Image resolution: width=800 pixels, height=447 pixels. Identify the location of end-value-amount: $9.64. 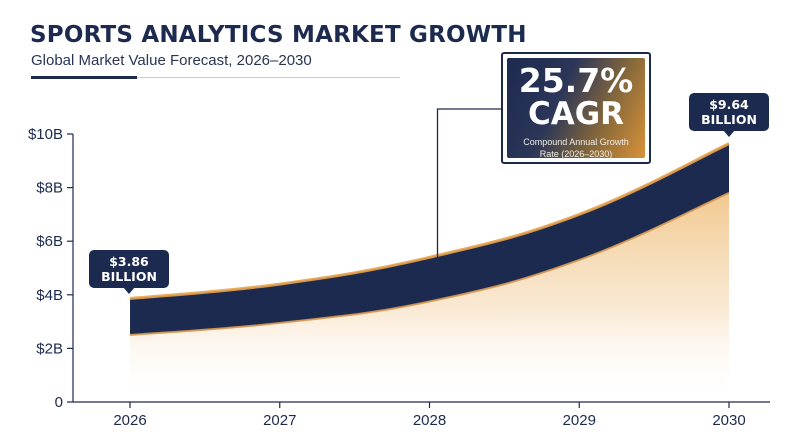
(729, 104).